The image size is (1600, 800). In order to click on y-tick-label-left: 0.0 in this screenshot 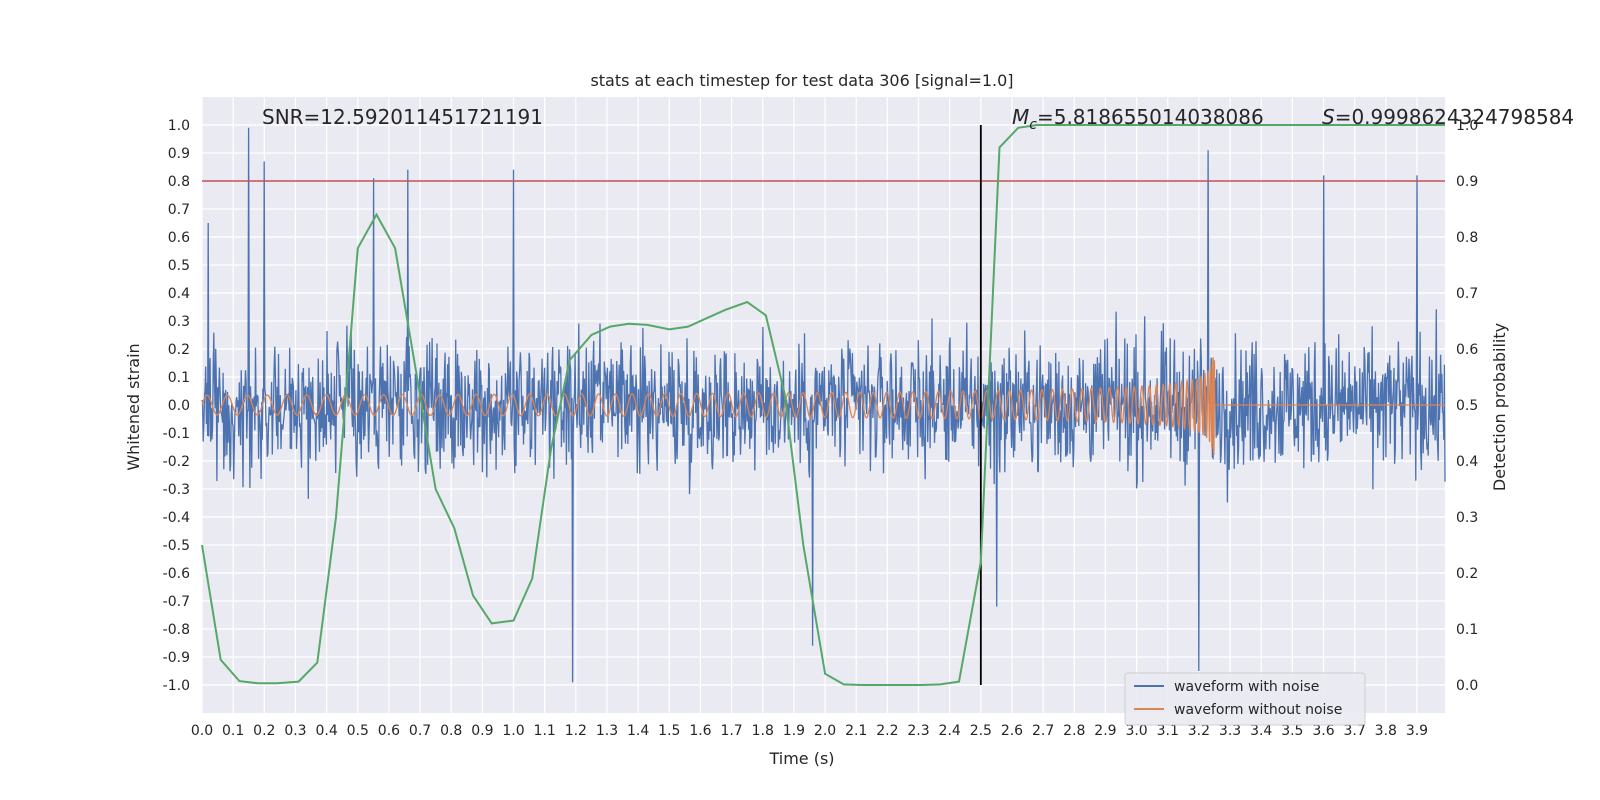, I will do `click(179, 406)`.